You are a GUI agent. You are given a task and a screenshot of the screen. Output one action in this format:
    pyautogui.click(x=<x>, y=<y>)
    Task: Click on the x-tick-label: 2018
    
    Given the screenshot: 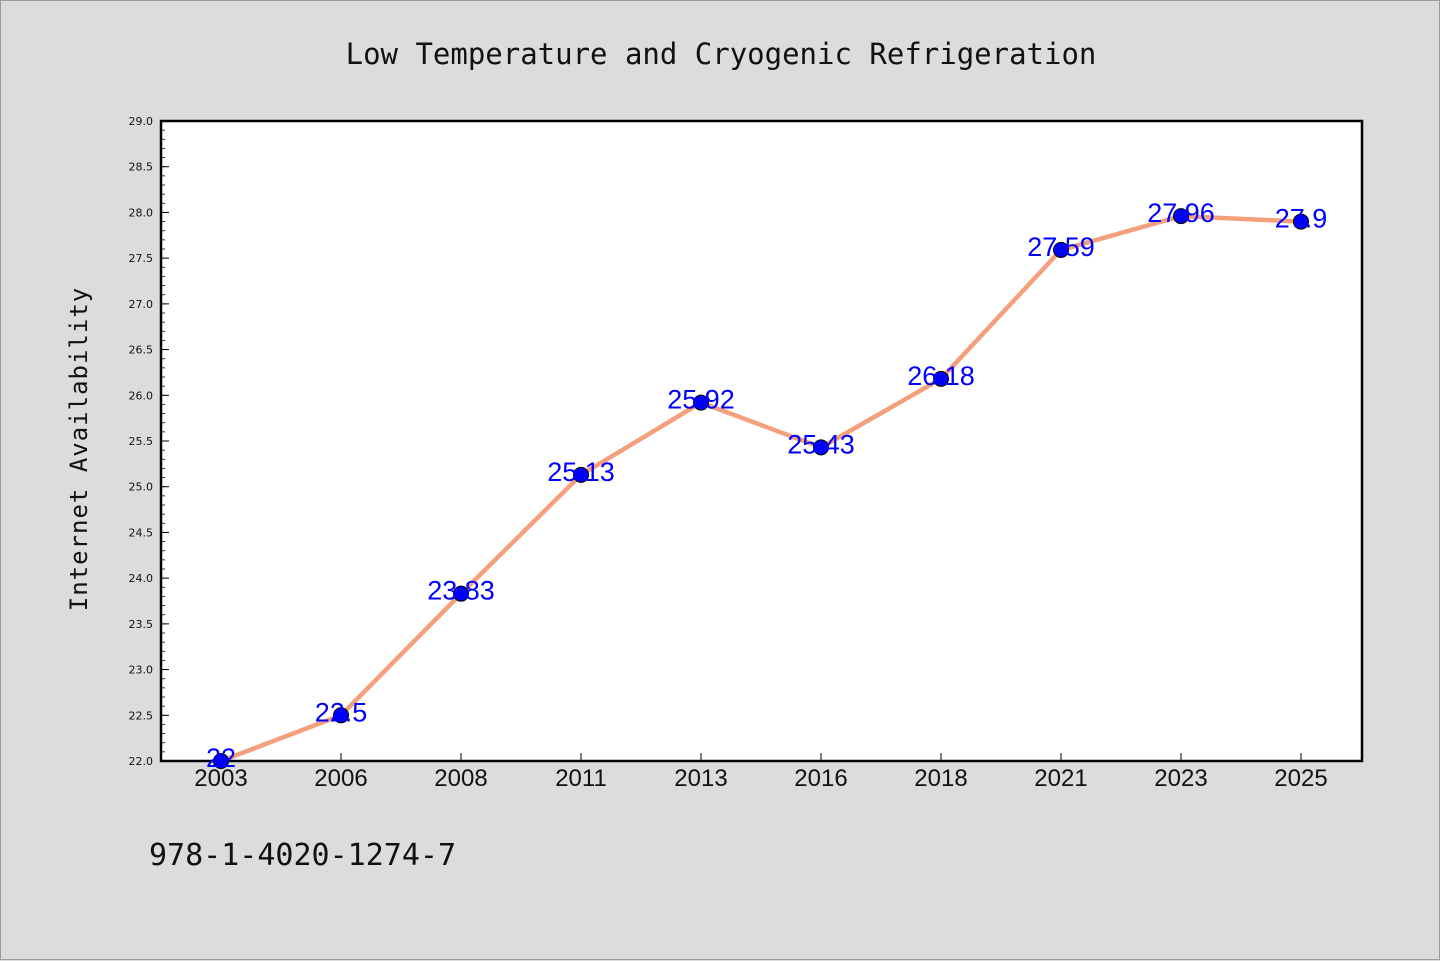 What is the action you would take?
    pyautogui.click(x=940, y=778)
    